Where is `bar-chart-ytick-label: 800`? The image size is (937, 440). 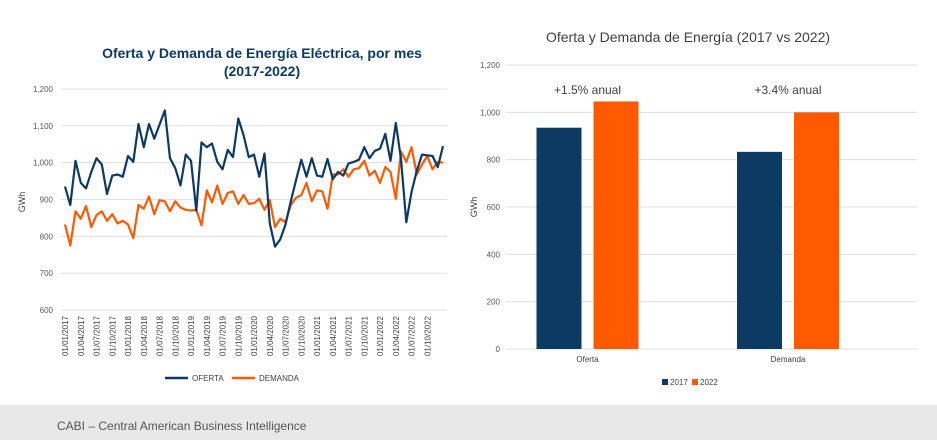
bar-chart-ytick-label: 800 is located at coordinates (494, 160).